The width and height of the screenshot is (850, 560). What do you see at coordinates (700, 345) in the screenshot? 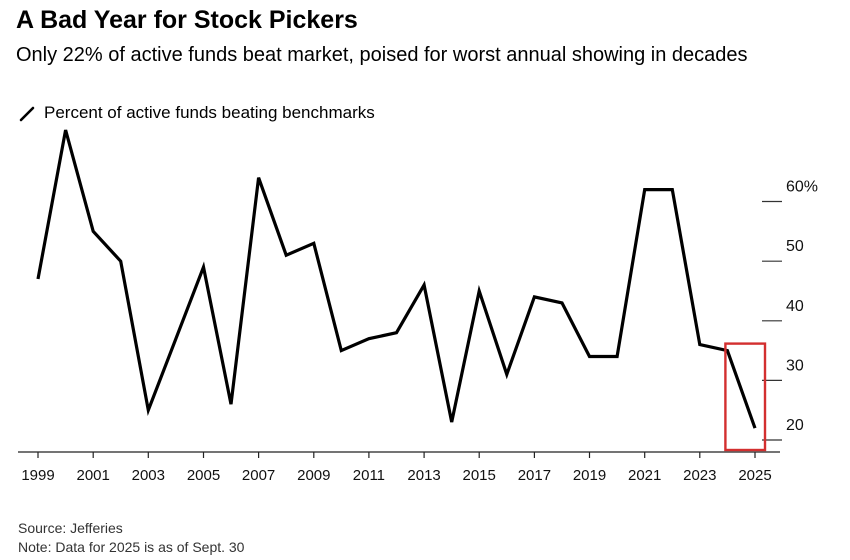
I see `data-point-2023` at bounding box center [700, 345].